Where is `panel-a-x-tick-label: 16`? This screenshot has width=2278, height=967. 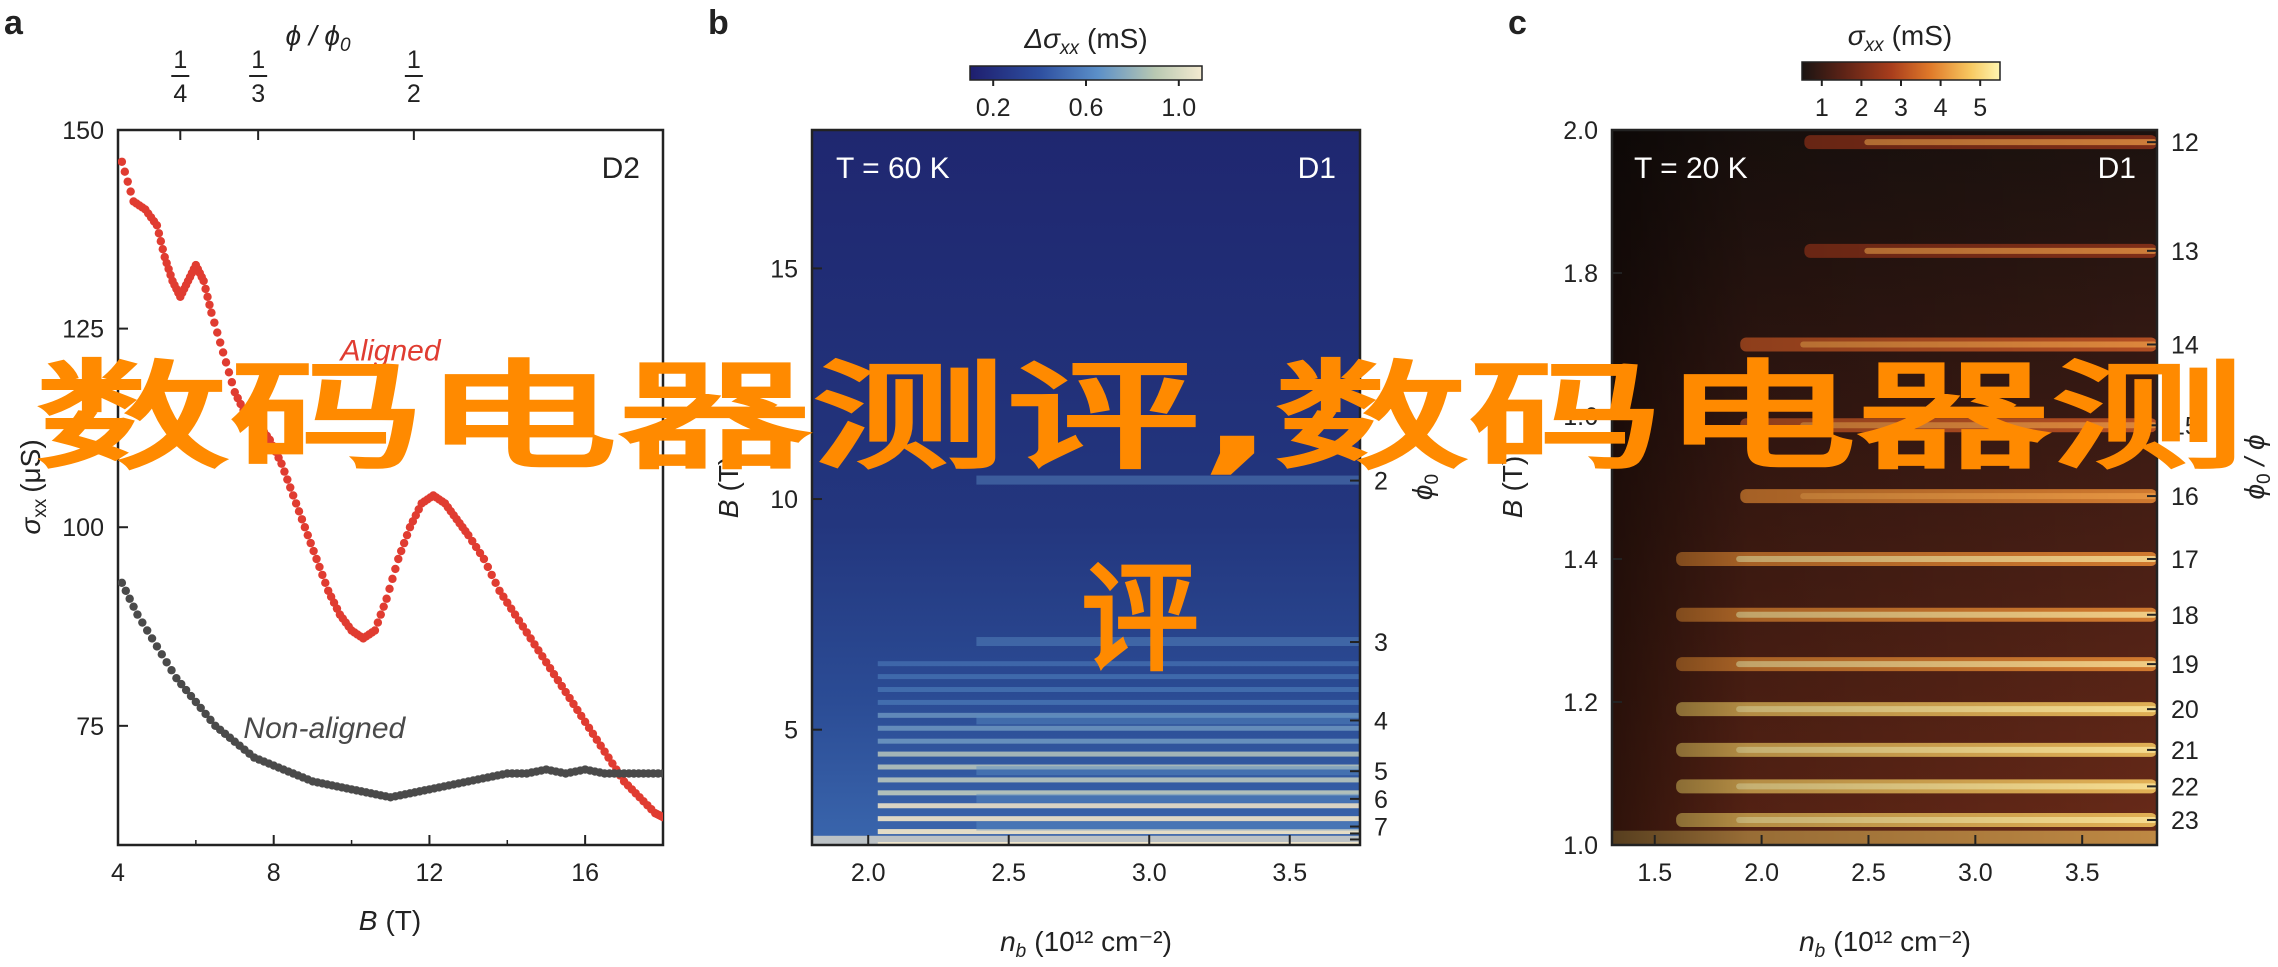
panel-a-x-tick-label: 16 is located at coordinates (585, 873).